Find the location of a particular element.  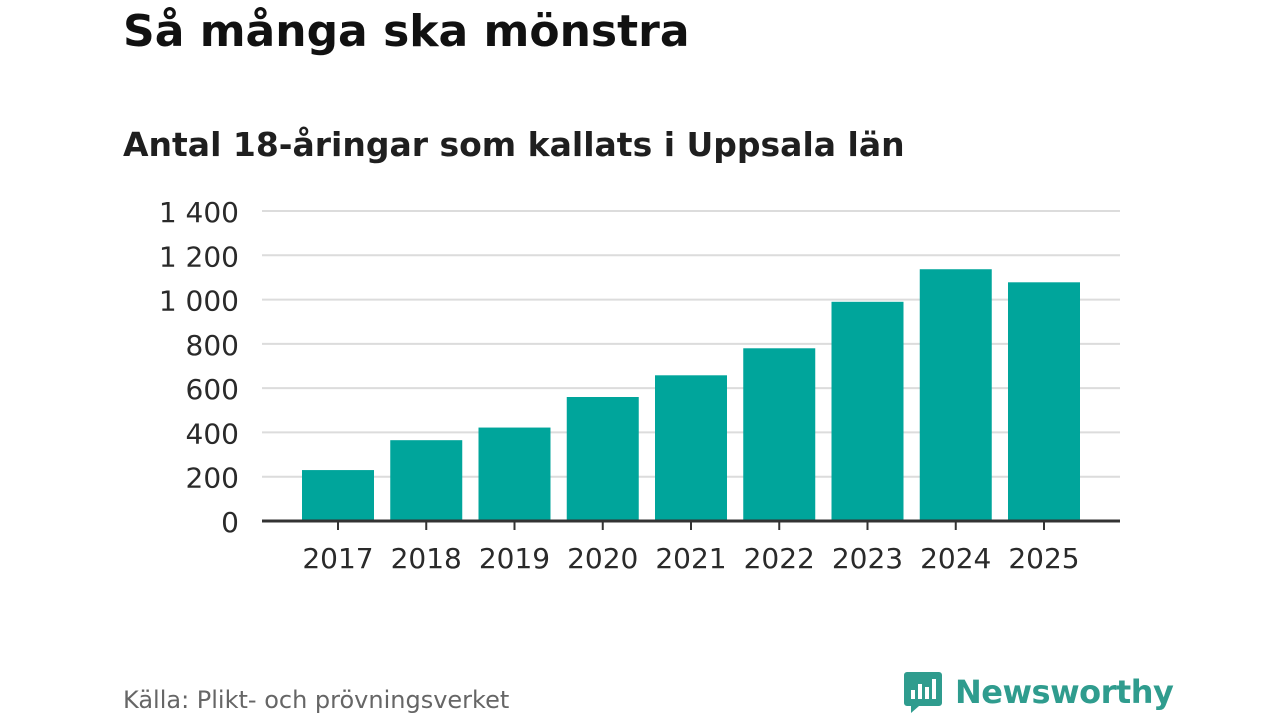

x-tick-label: 2017 is located at coordinates (337, 558).